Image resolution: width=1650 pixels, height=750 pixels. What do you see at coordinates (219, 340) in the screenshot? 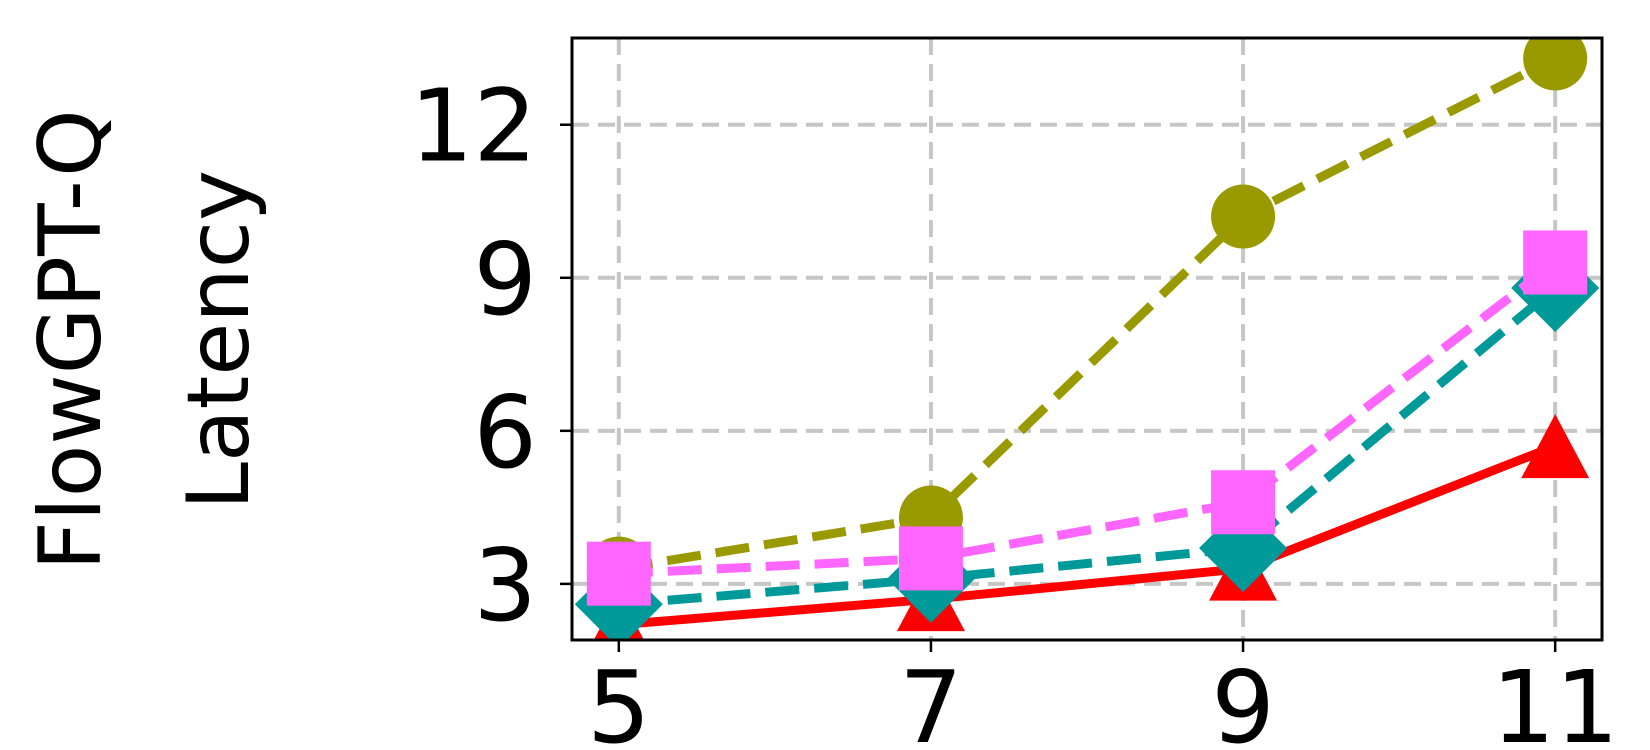
I see `y-axis-label-line-2: Latency` at bounding box center [219, 340].